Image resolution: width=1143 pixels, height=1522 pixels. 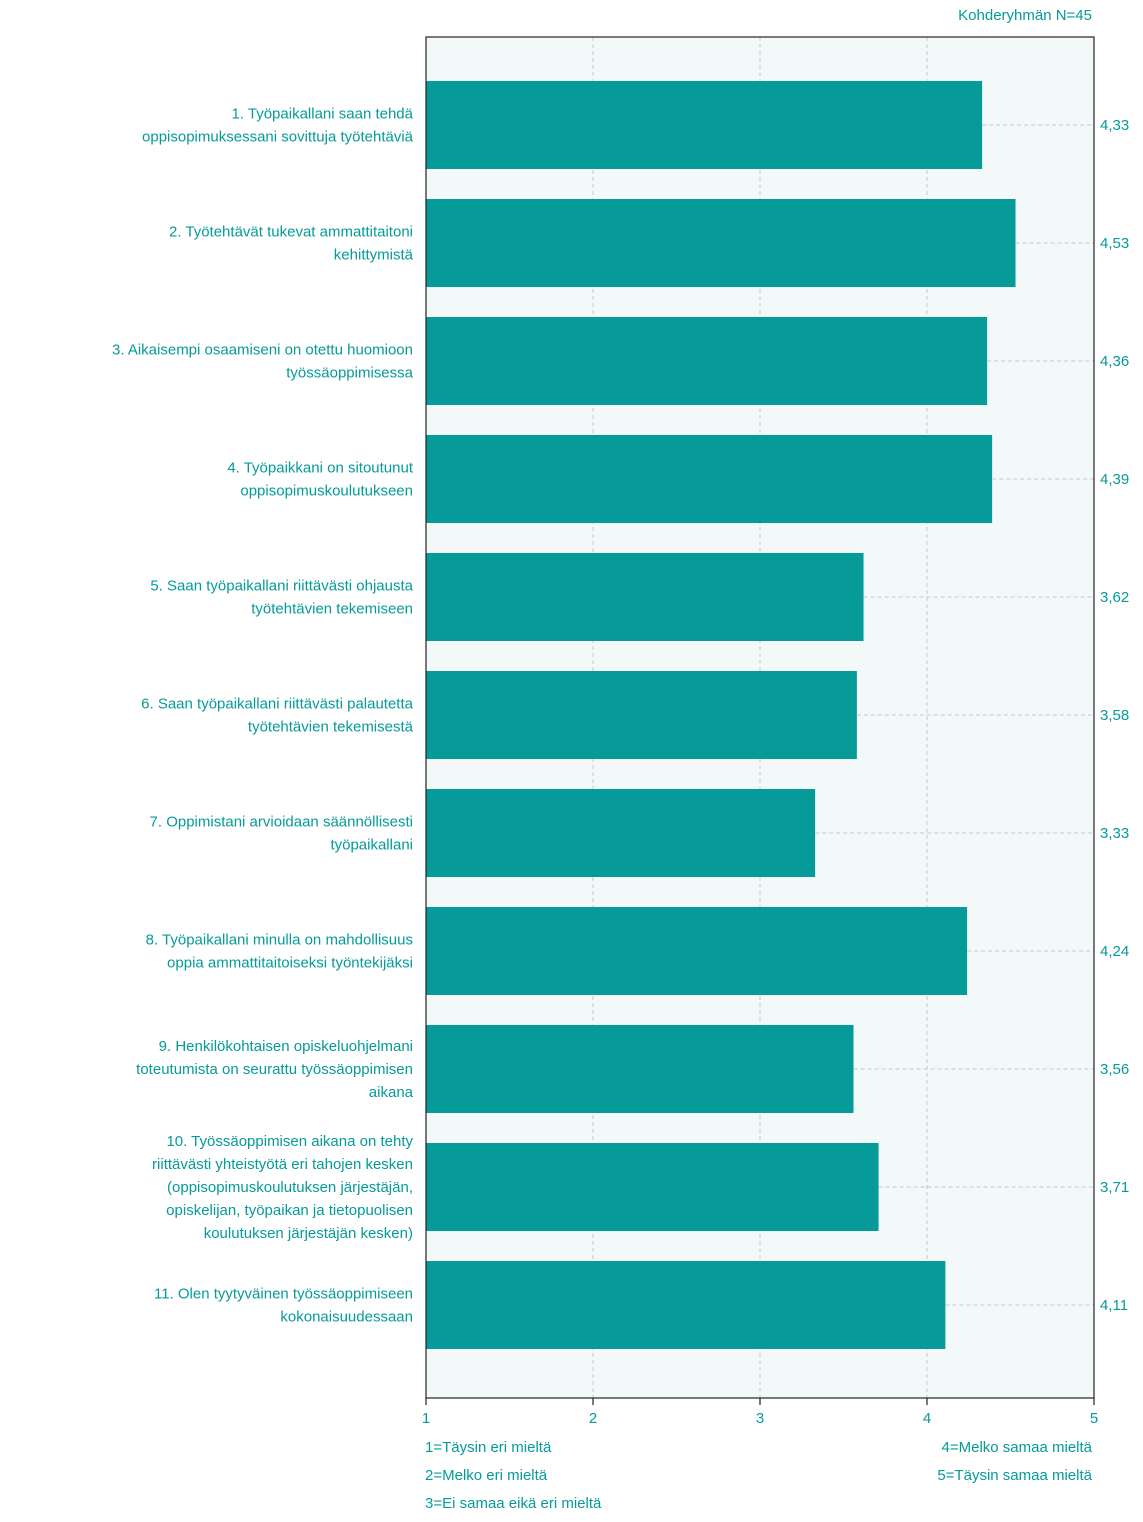 I want to click on tick-label: 4, so click(x=927, y=1418).